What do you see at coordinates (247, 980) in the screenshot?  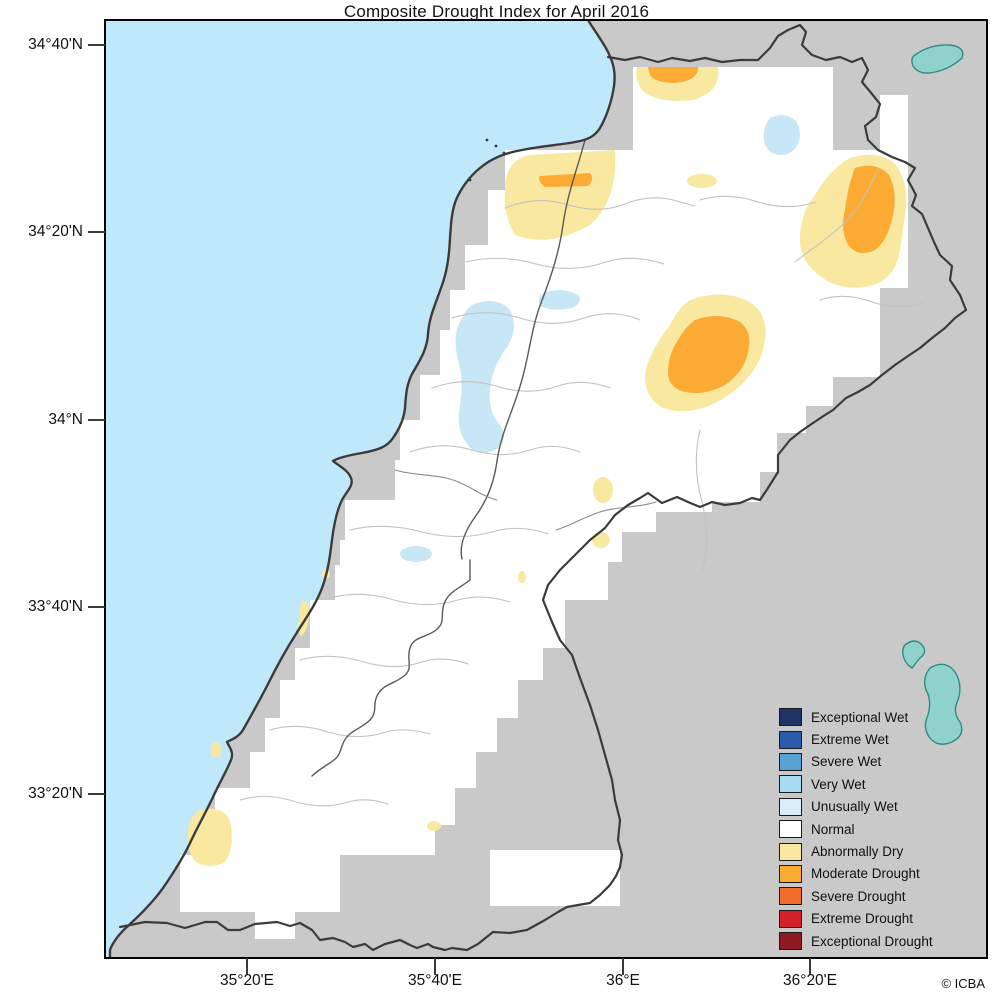 I see `lon-label-35-20e: 35°20'E` at bounding box center [247, 980].